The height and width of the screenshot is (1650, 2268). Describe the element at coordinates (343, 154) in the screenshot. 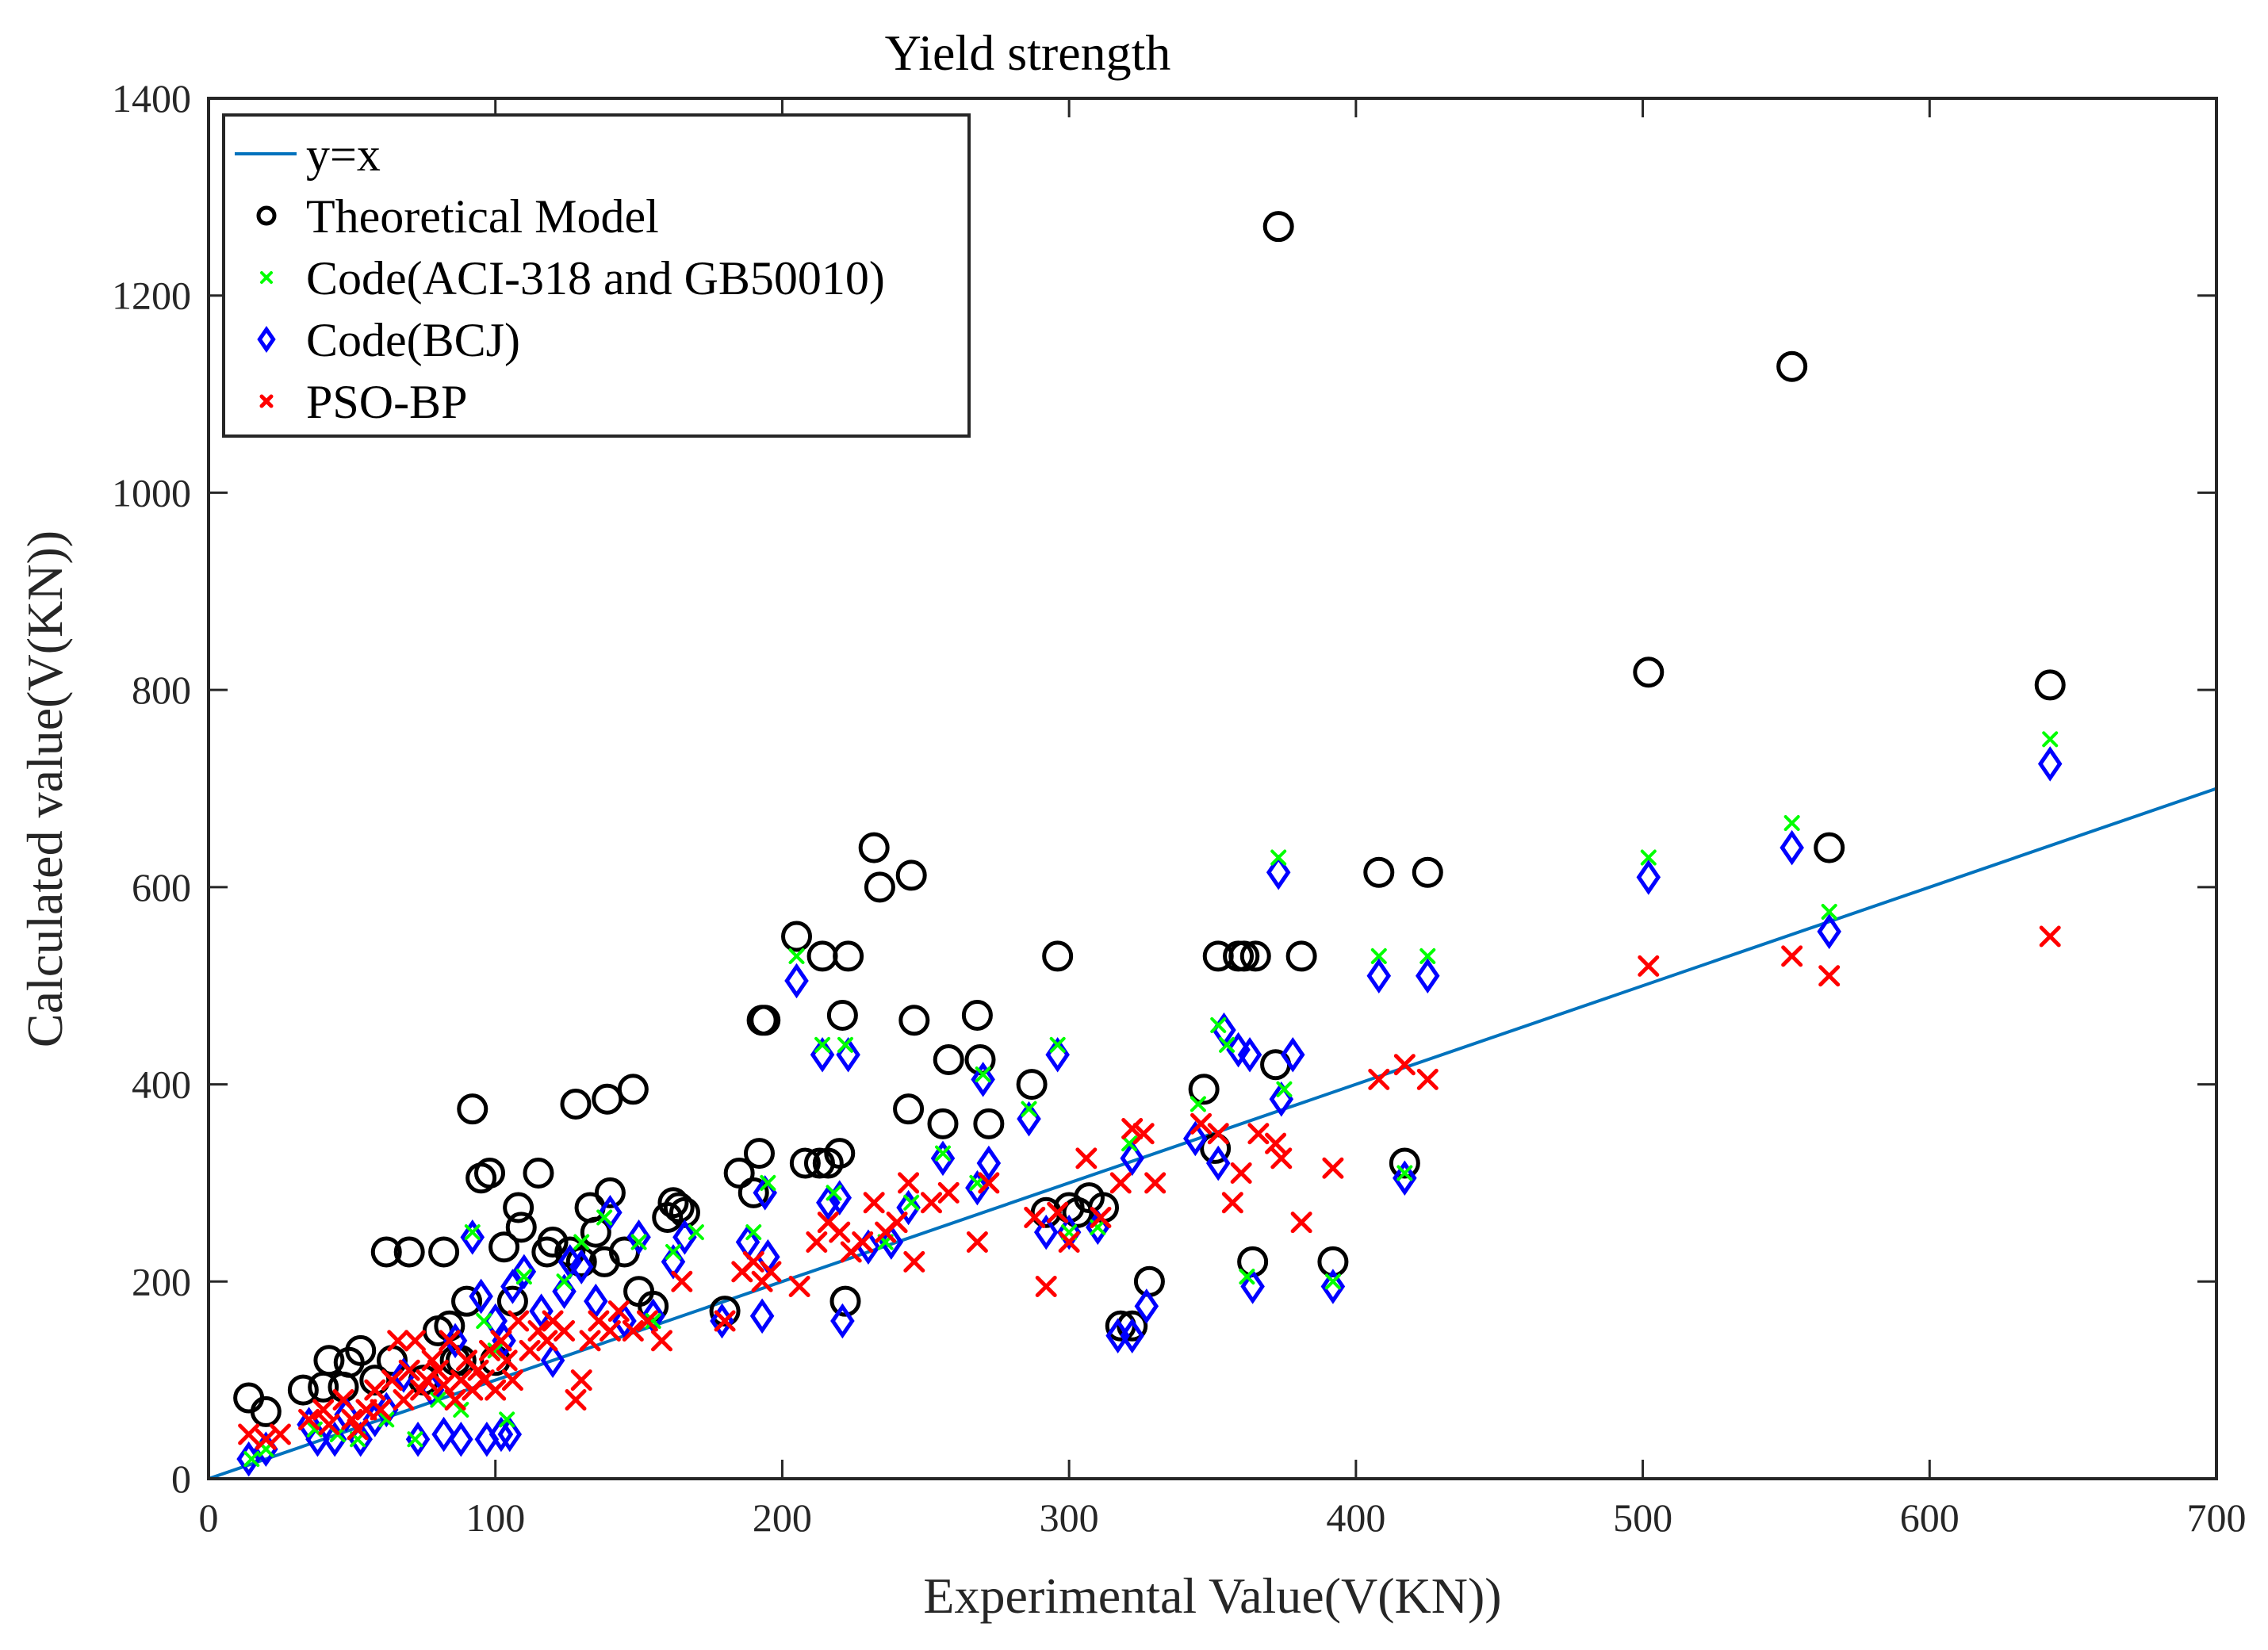

I see `legend-label: y=x` at that location.